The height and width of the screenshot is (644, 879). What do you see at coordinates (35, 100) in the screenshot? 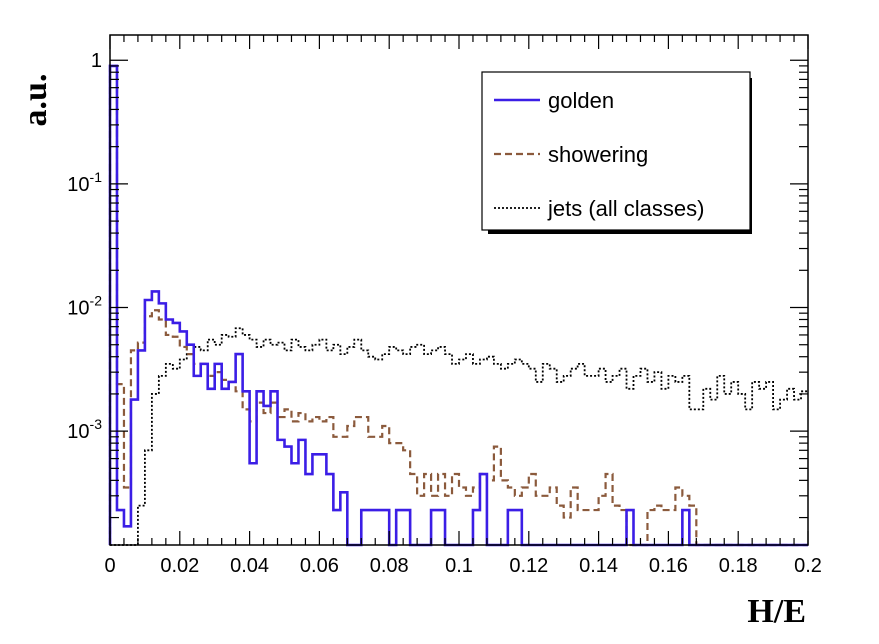
I see `y-axis-title: a.u.` at bounding box center [35, 100].